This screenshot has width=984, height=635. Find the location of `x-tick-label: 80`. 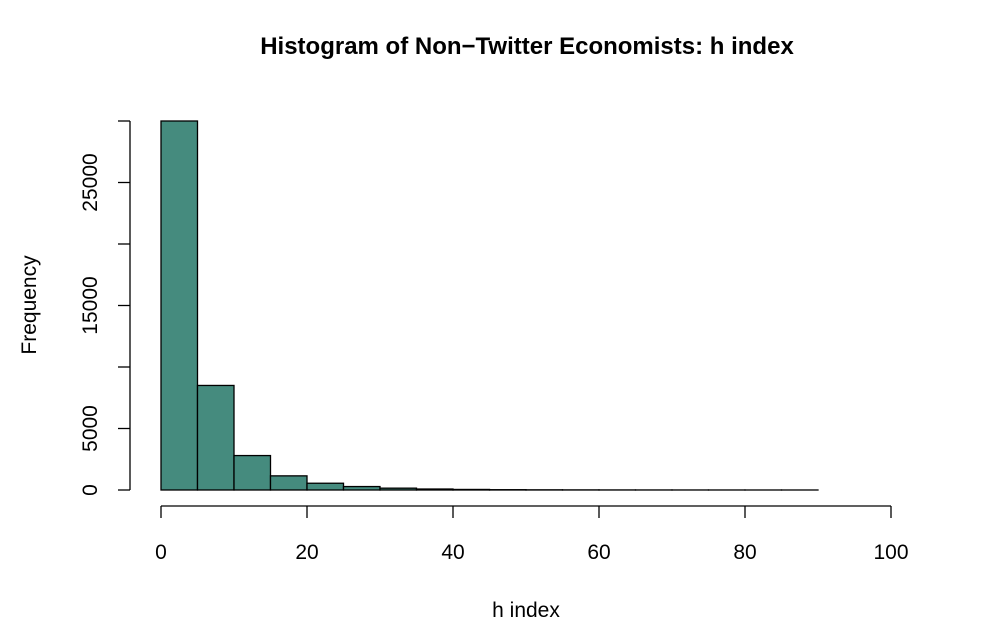

x-tick-label: 80 is located at coordinates (744, 552).